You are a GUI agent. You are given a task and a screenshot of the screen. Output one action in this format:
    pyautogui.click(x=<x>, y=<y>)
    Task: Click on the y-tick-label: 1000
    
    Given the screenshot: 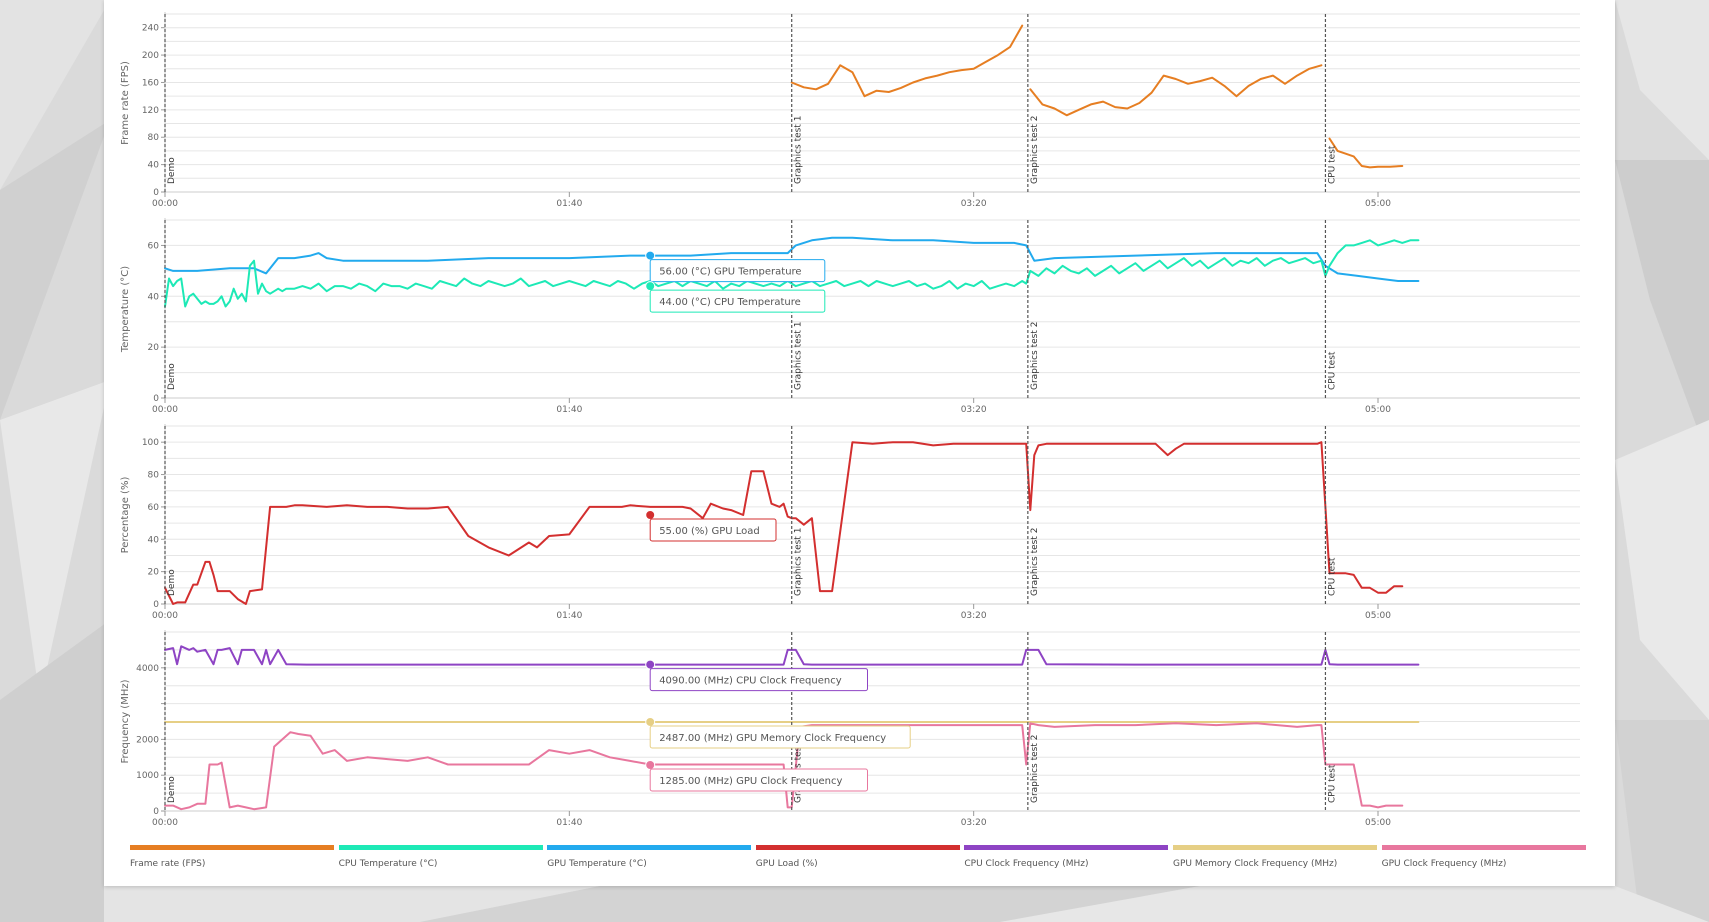 What is the action you would take?
    pyautogui.click(x=147, y=776)
    